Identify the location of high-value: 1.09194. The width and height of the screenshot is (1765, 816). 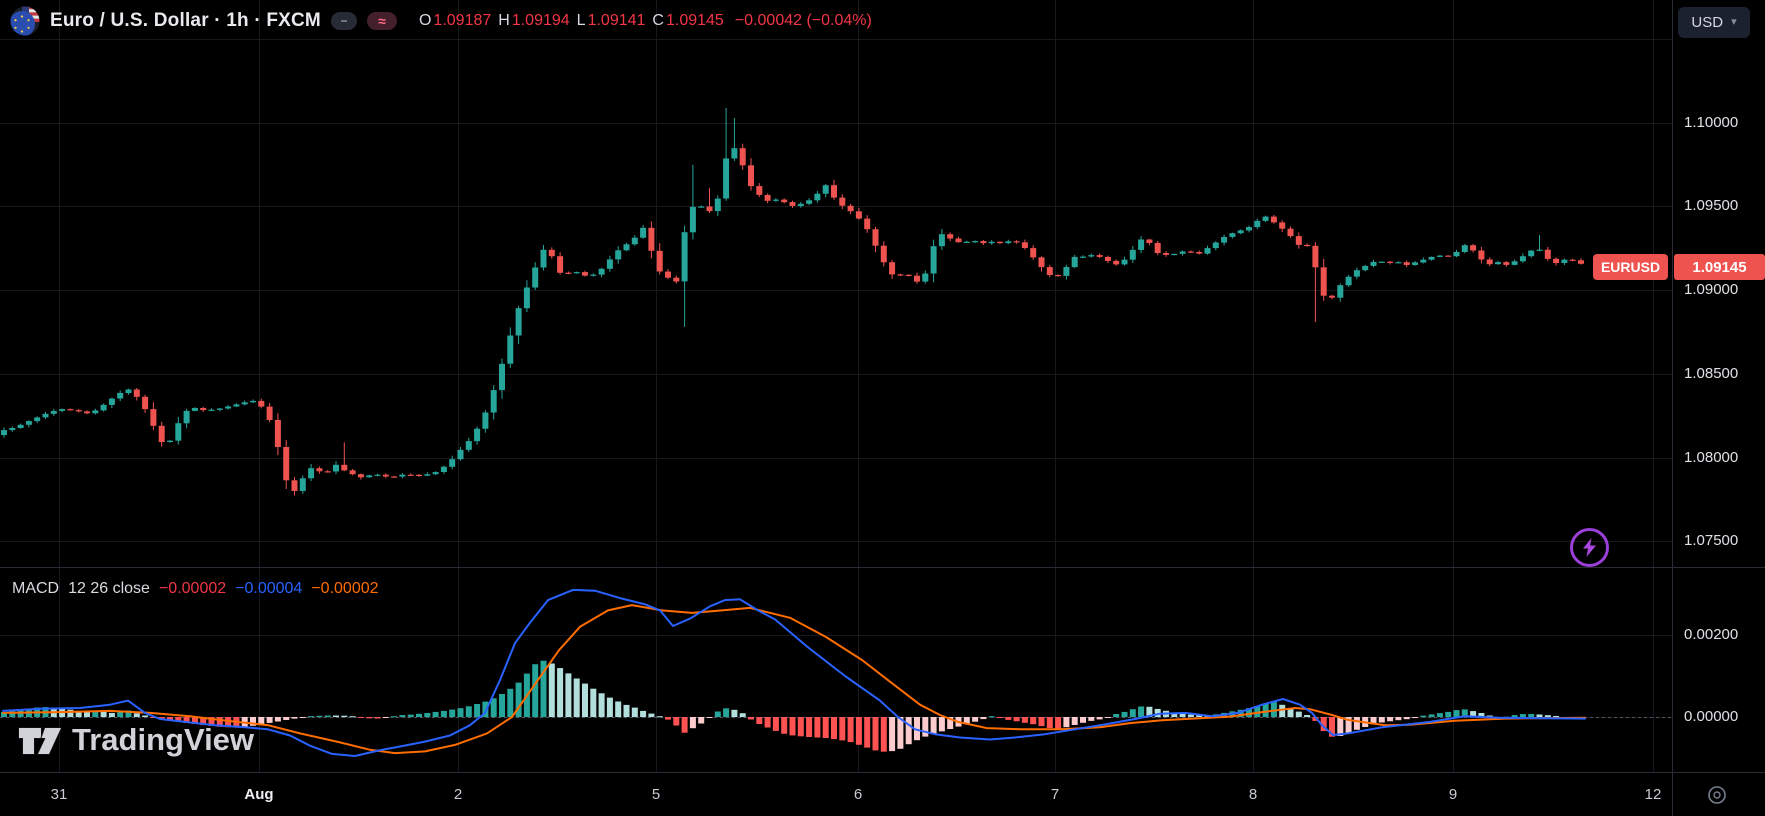
(540, 20).